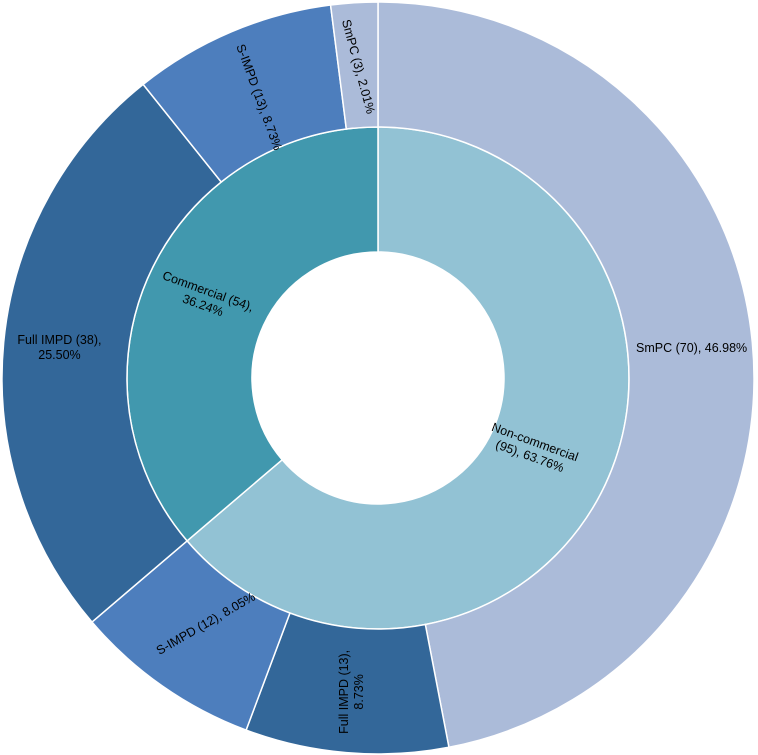 The height and width of the screenshot is (755, 758). What do you see at coordinates (354, 65) in the screenshot?
I see `outer-slice-commercial-smpc` at bounding box center [354, 65].